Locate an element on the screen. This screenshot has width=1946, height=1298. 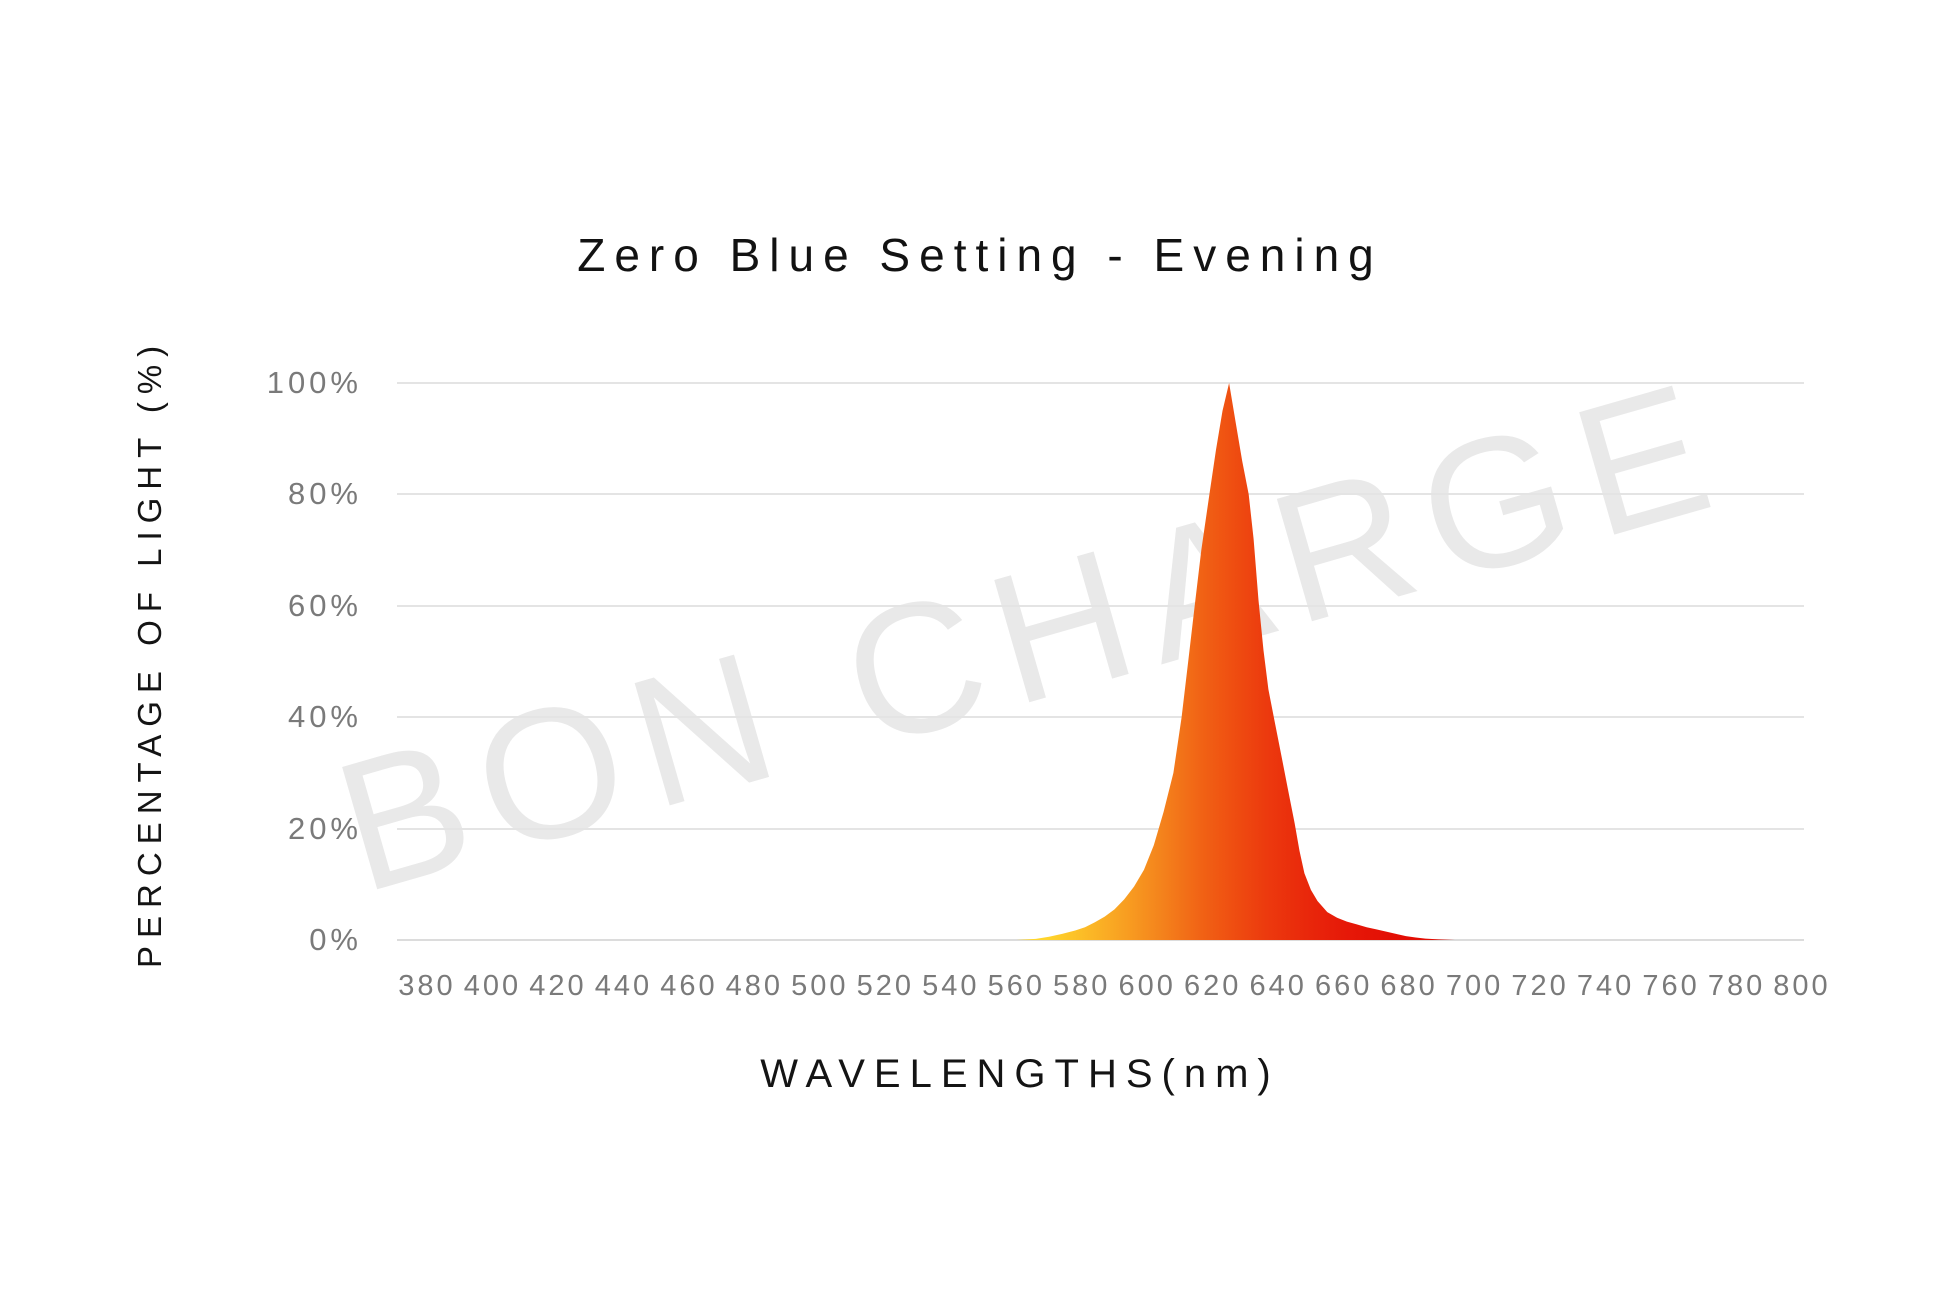
x-tick-label-660: 660 is located at coordinates (1343, 986).